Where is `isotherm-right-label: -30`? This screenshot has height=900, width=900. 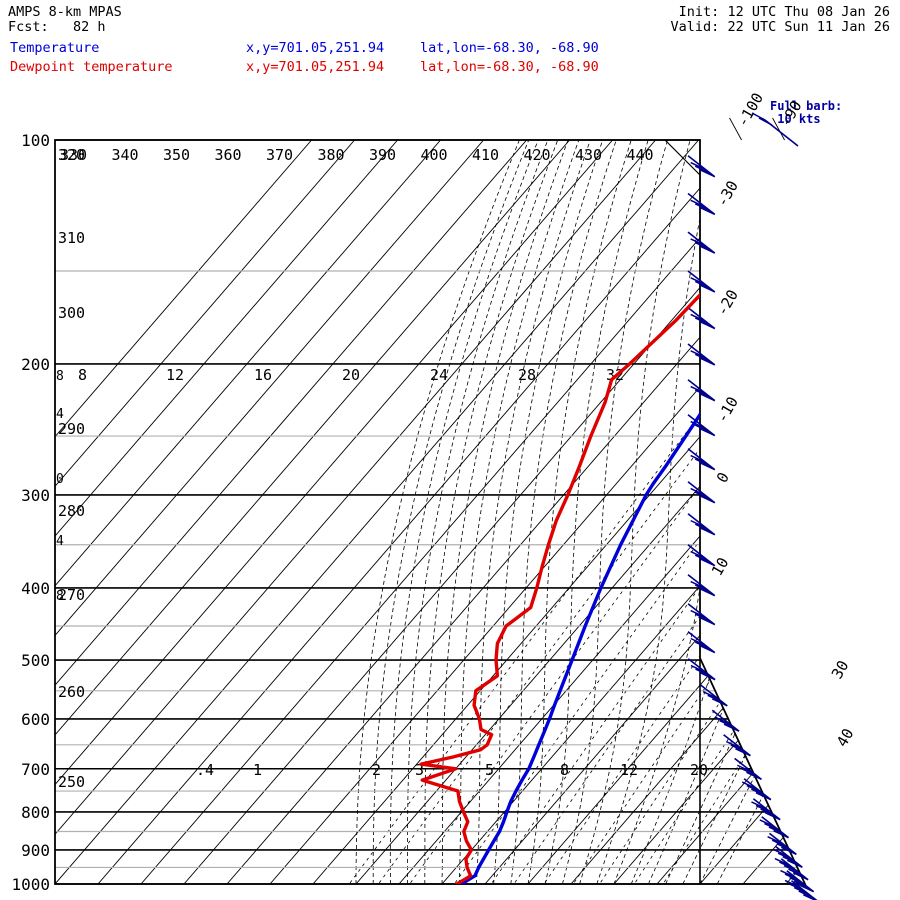 isotherm-right-label: -30 is located at coordinates (727, 194).